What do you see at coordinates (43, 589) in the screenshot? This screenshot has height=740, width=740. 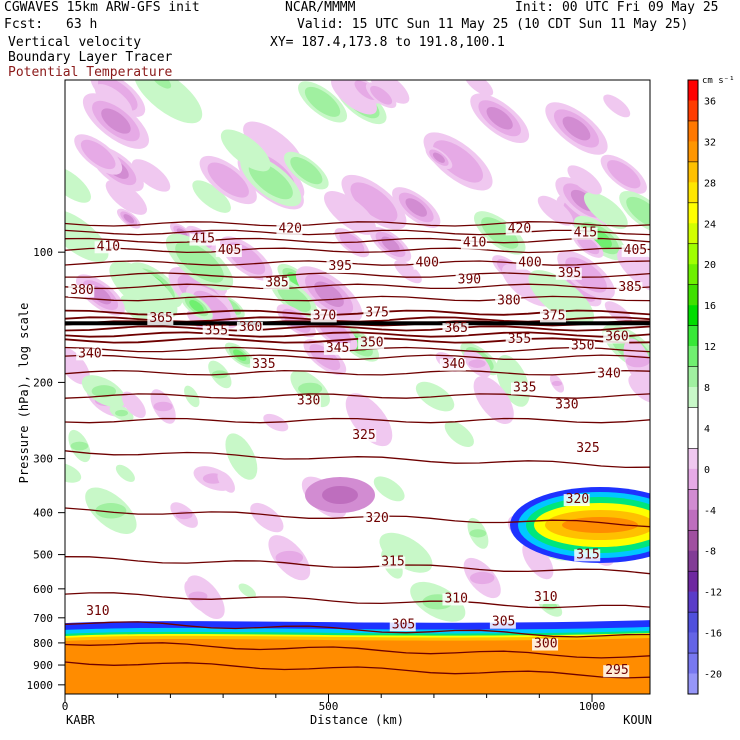 I see `y-tick-label: 600` at bounding box center [43, 589].